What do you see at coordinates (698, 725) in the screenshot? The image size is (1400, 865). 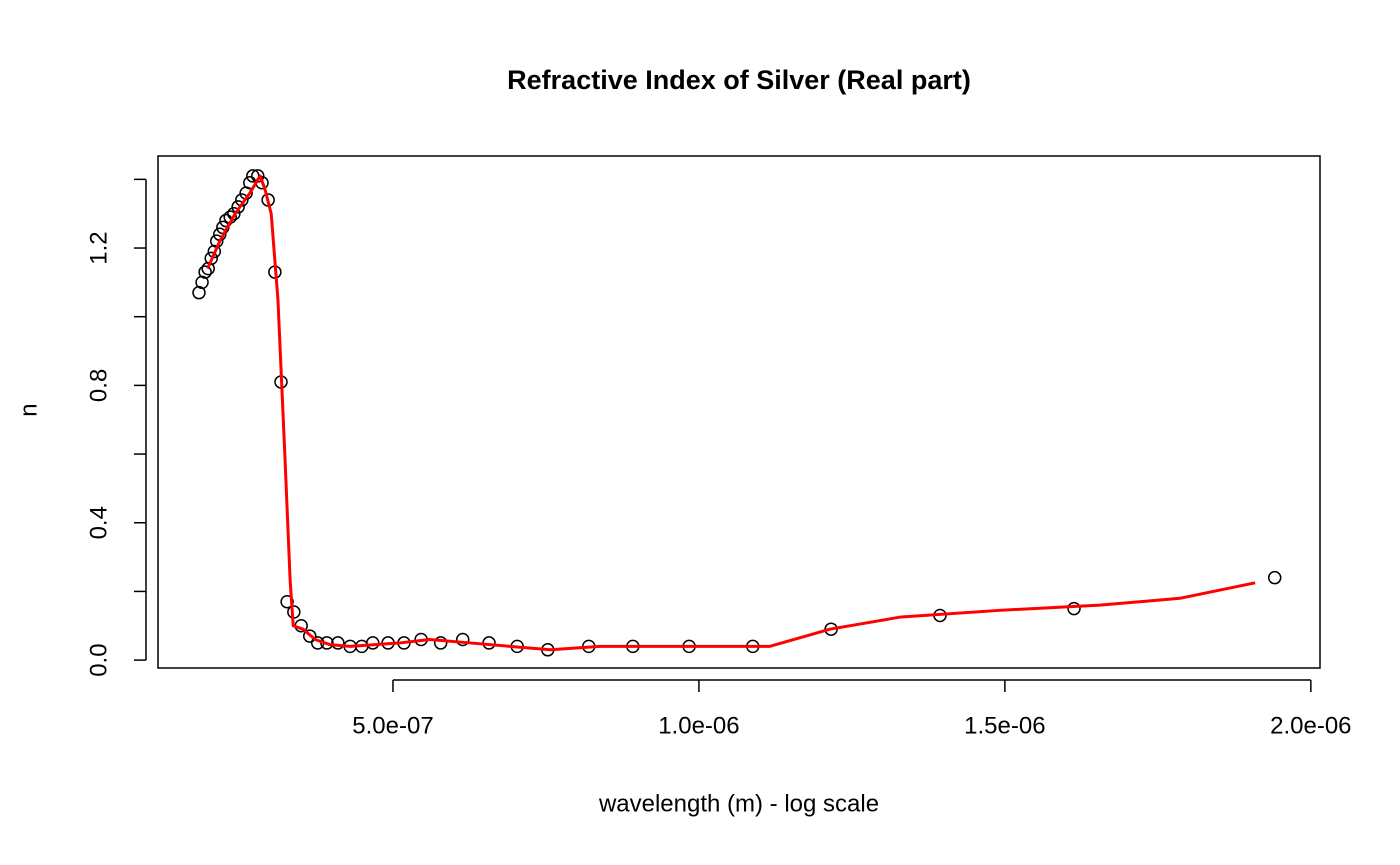 I see `x-tick-label: 1.0e-06` at bounding box center [698, 725].